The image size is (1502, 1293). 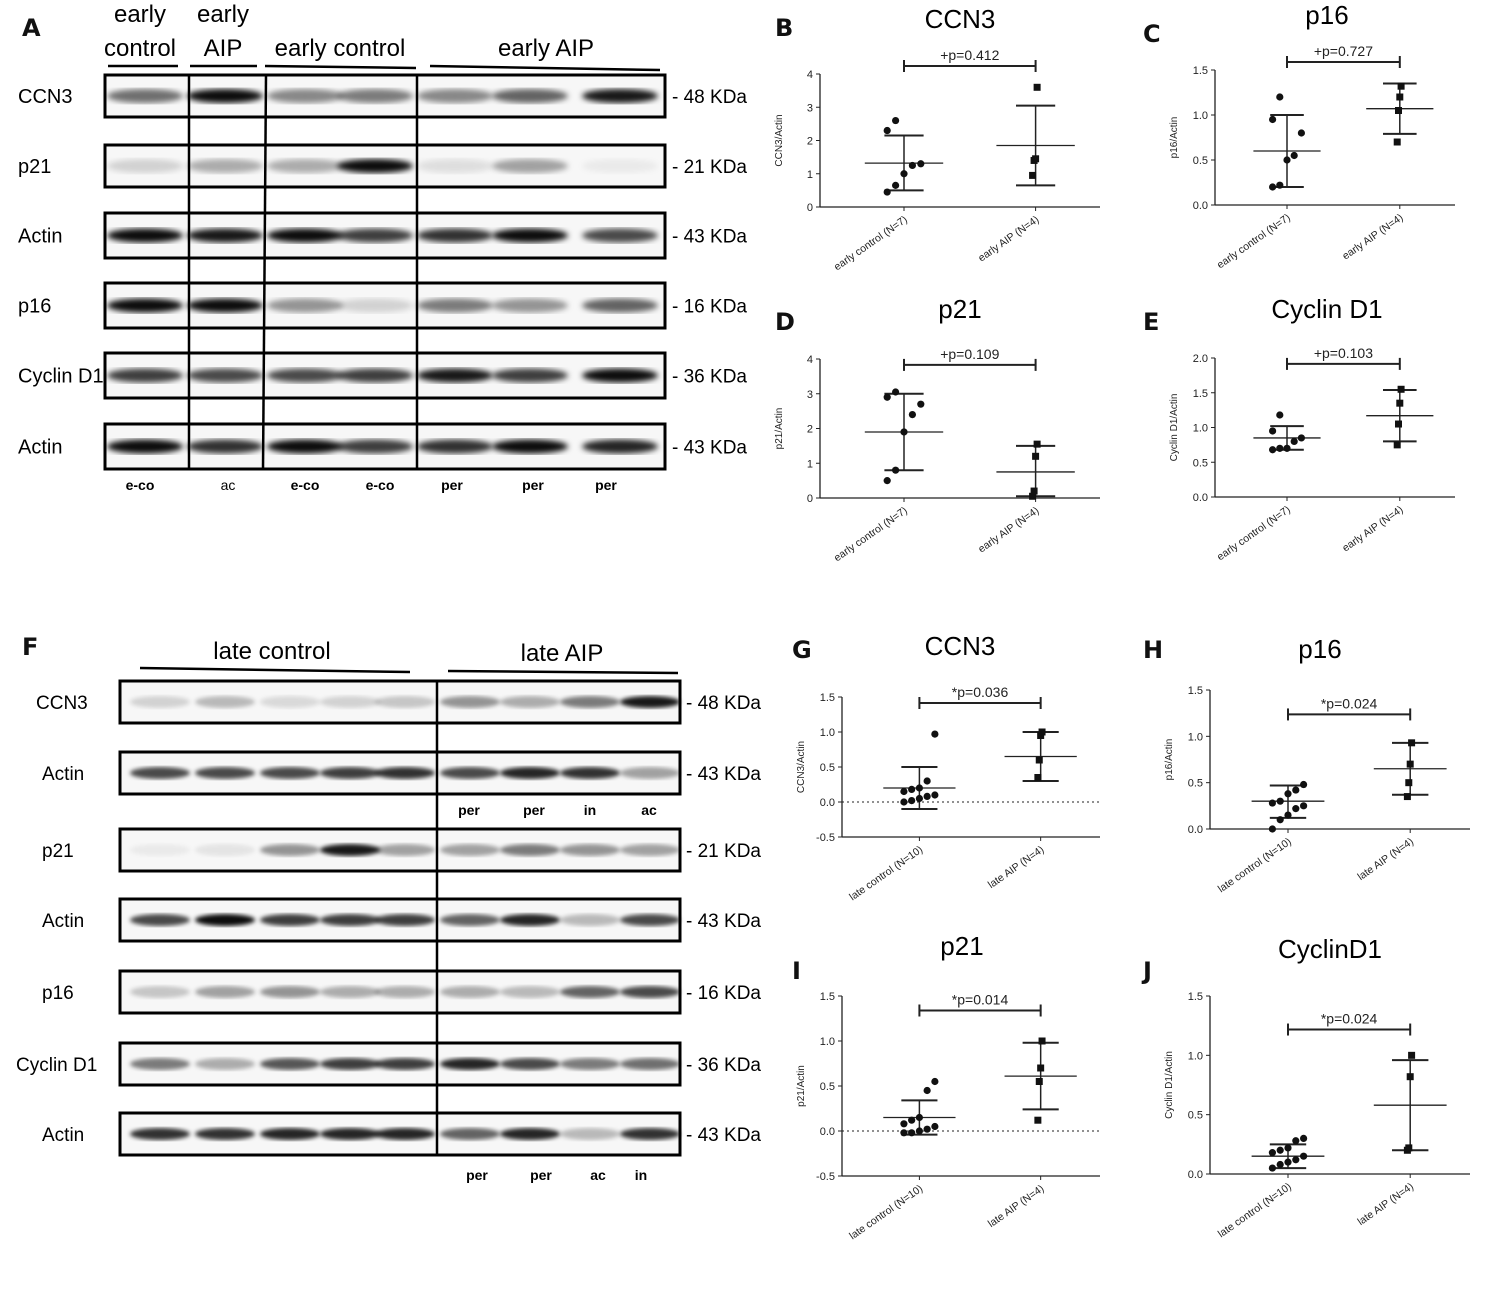 I want to click on y-tick-label: 0, so click(x=810, y=208).